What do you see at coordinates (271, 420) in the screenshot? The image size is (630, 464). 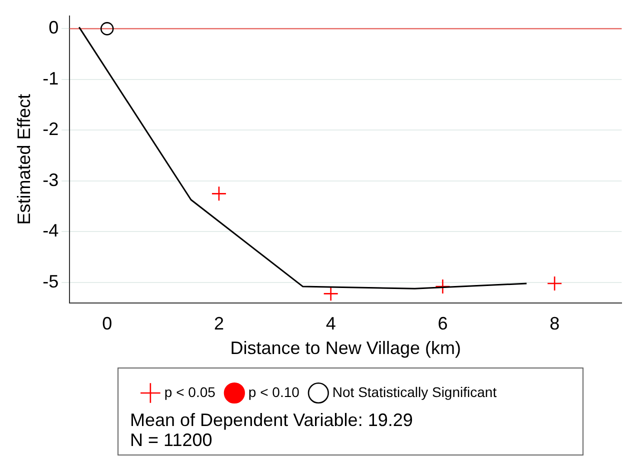 I see `text: Mean of Dependent Variable: 19.29` at bounding box center [271, 420].